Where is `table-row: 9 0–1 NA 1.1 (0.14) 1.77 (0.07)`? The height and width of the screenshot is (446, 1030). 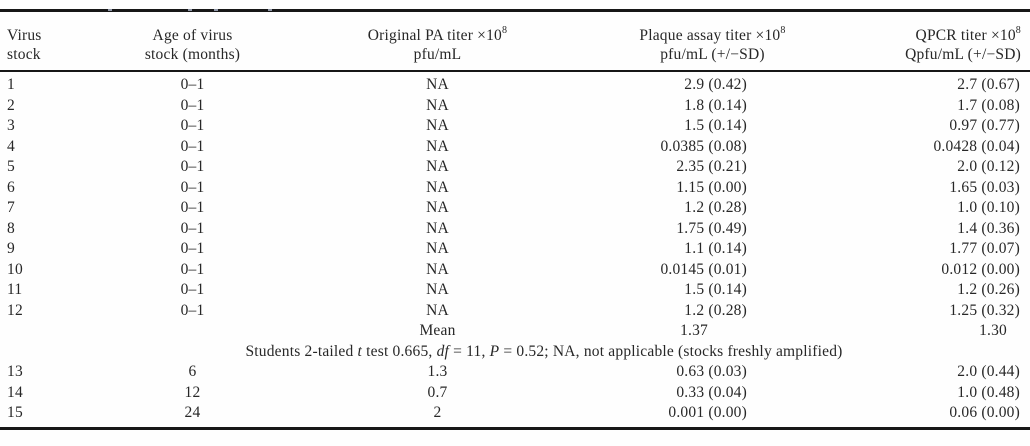 table-row: 9 0–1 NA 1.1 (0.14) 1.77 (0.07) is located at coordinates (515, 249).